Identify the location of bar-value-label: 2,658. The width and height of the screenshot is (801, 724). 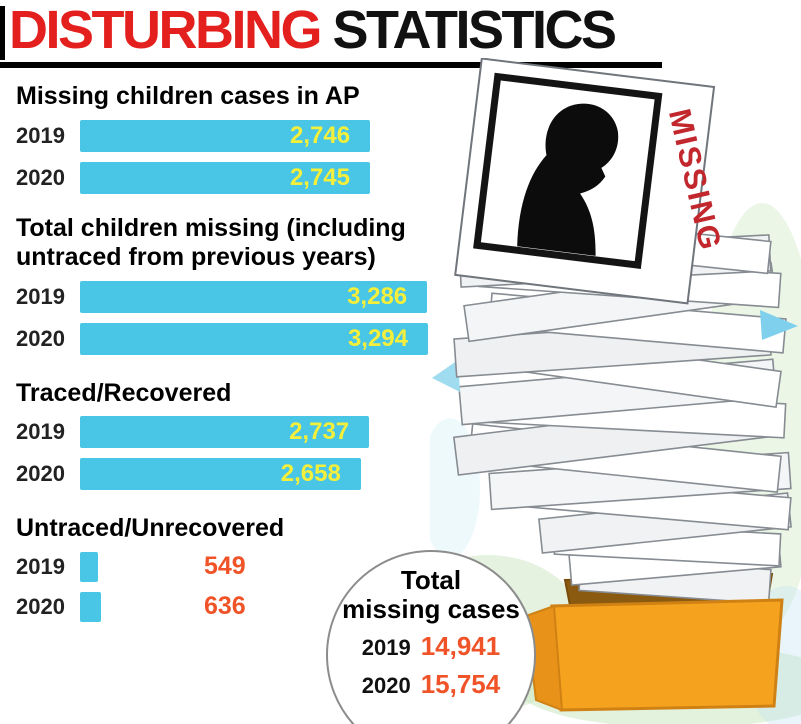
(310, 473).